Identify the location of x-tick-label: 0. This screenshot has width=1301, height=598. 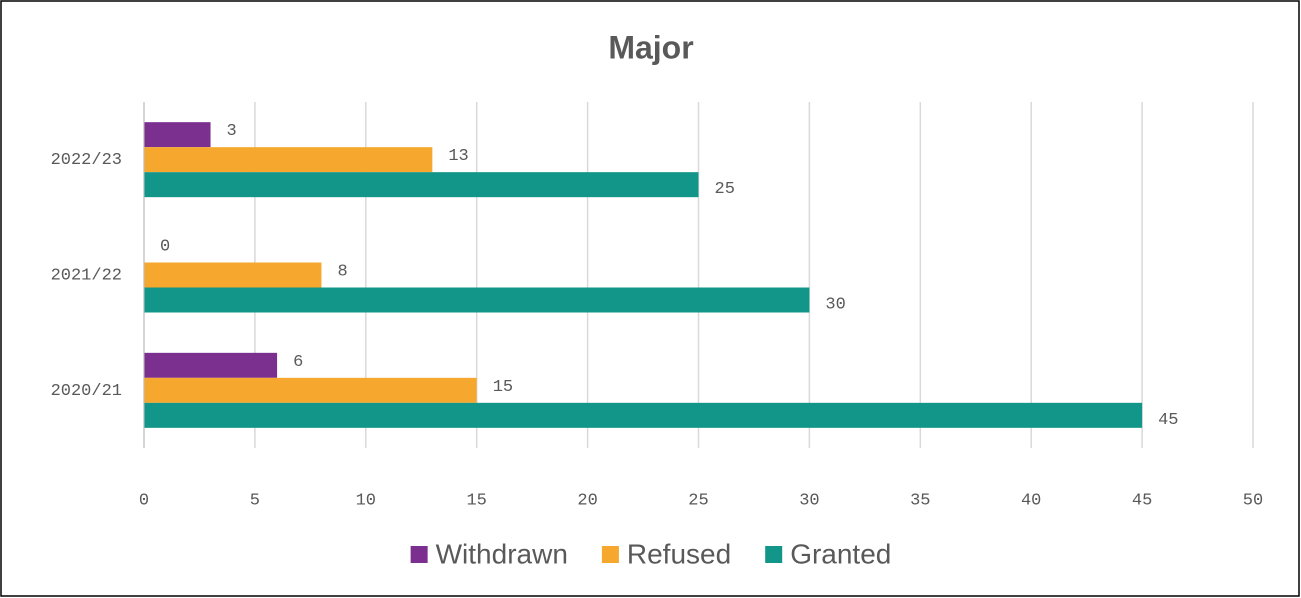
(144, 500).